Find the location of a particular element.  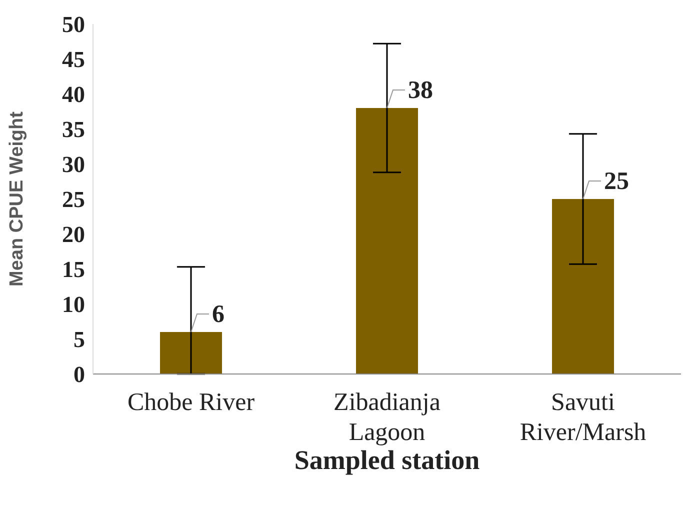

data-label: 38 is located at coordinates (420, 90).